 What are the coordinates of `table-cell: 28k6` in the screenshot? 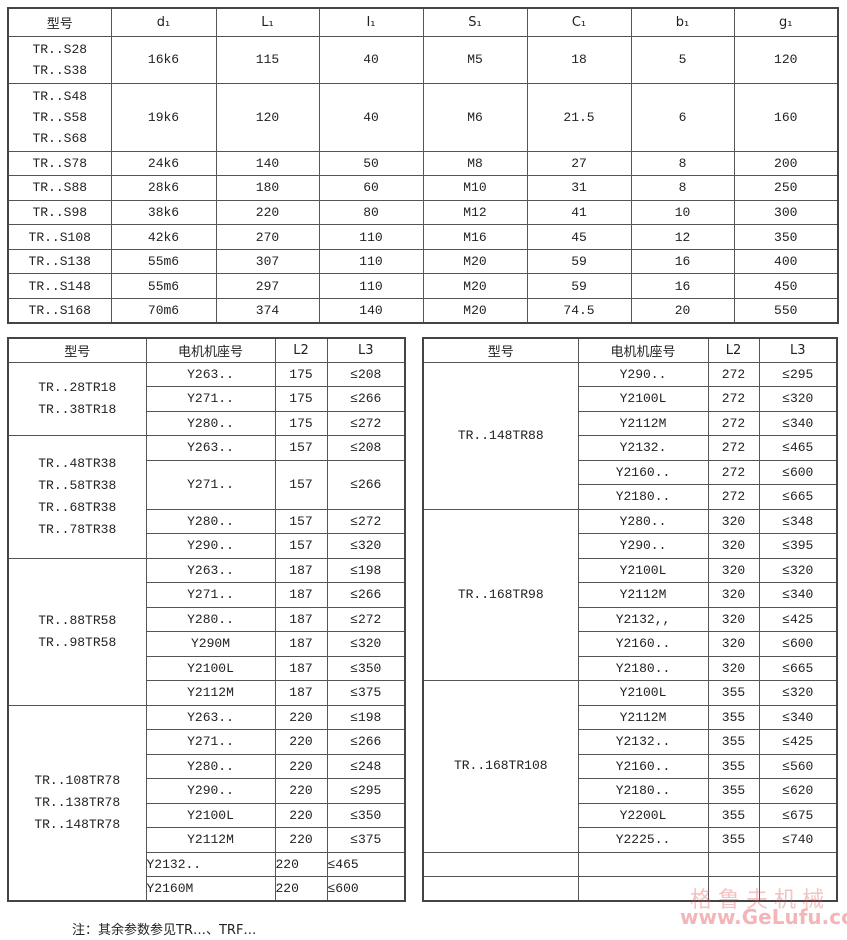 It's located at (163, 188).